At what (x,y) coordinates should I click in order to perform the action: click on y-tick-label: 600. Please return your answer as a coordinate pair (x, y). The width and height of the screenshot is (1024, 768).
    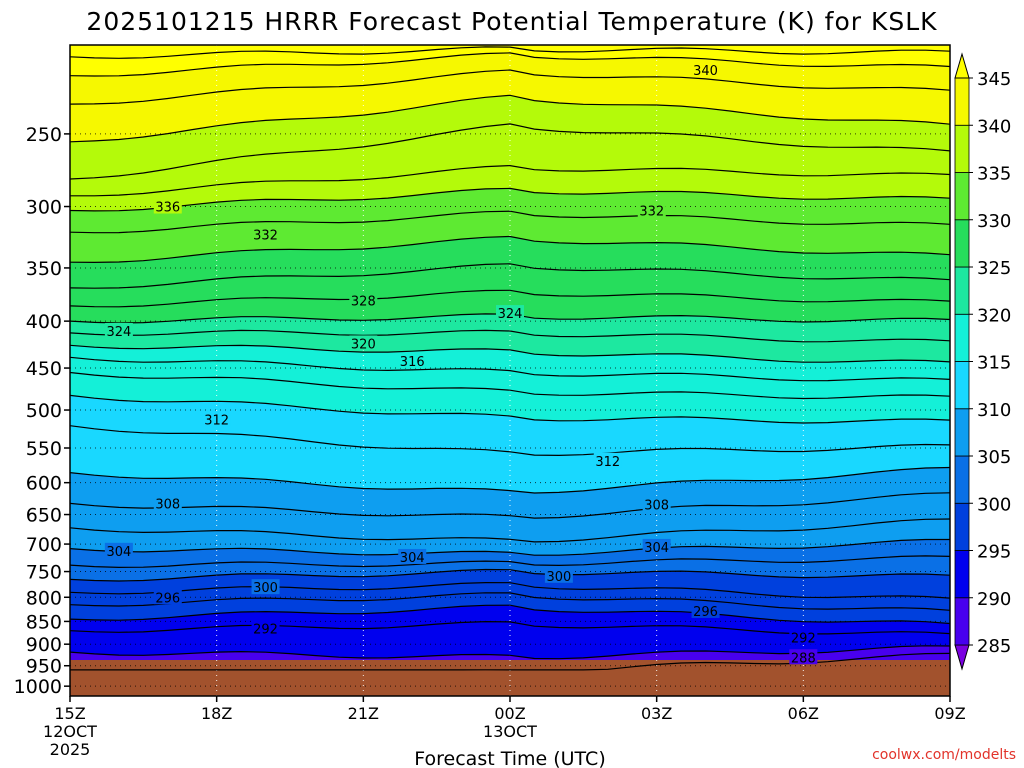
    Looking at the image, I should click on (44, 484).